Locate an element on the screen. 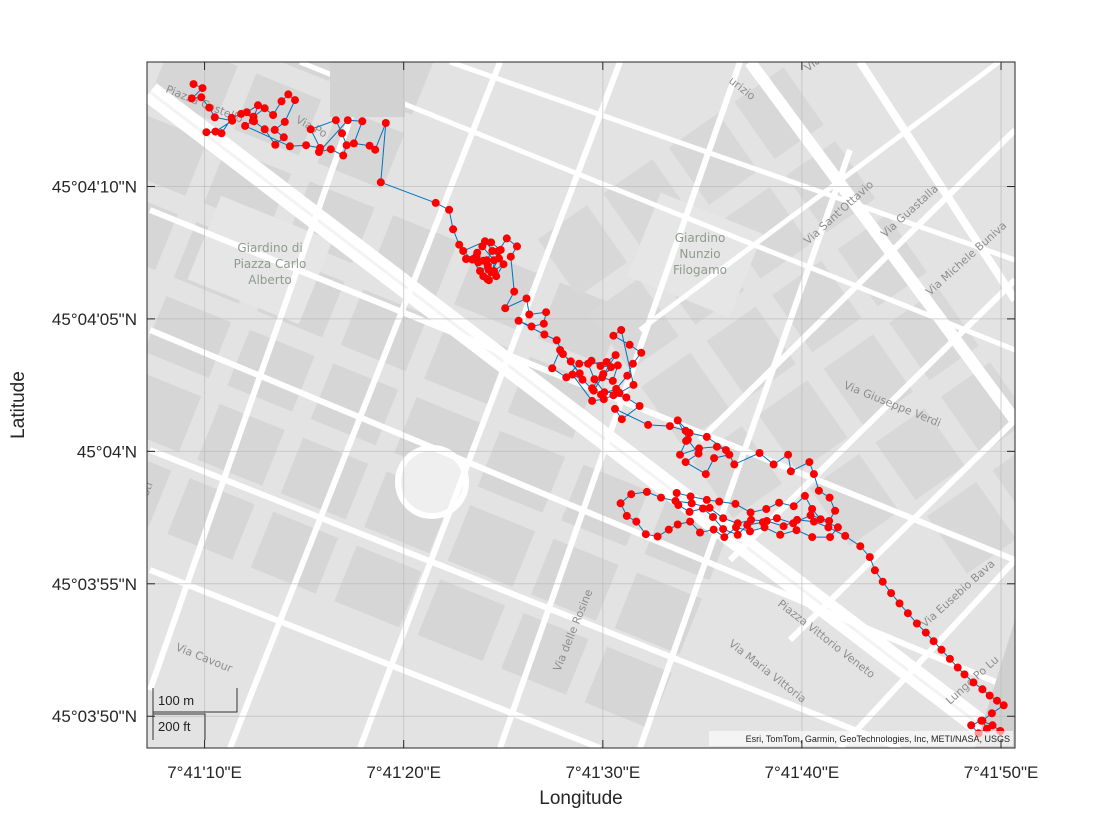 The width and height of the screenshot is (1120, 840). x-tick-label: 7°41'40"E is located at coordinates (802, 772).